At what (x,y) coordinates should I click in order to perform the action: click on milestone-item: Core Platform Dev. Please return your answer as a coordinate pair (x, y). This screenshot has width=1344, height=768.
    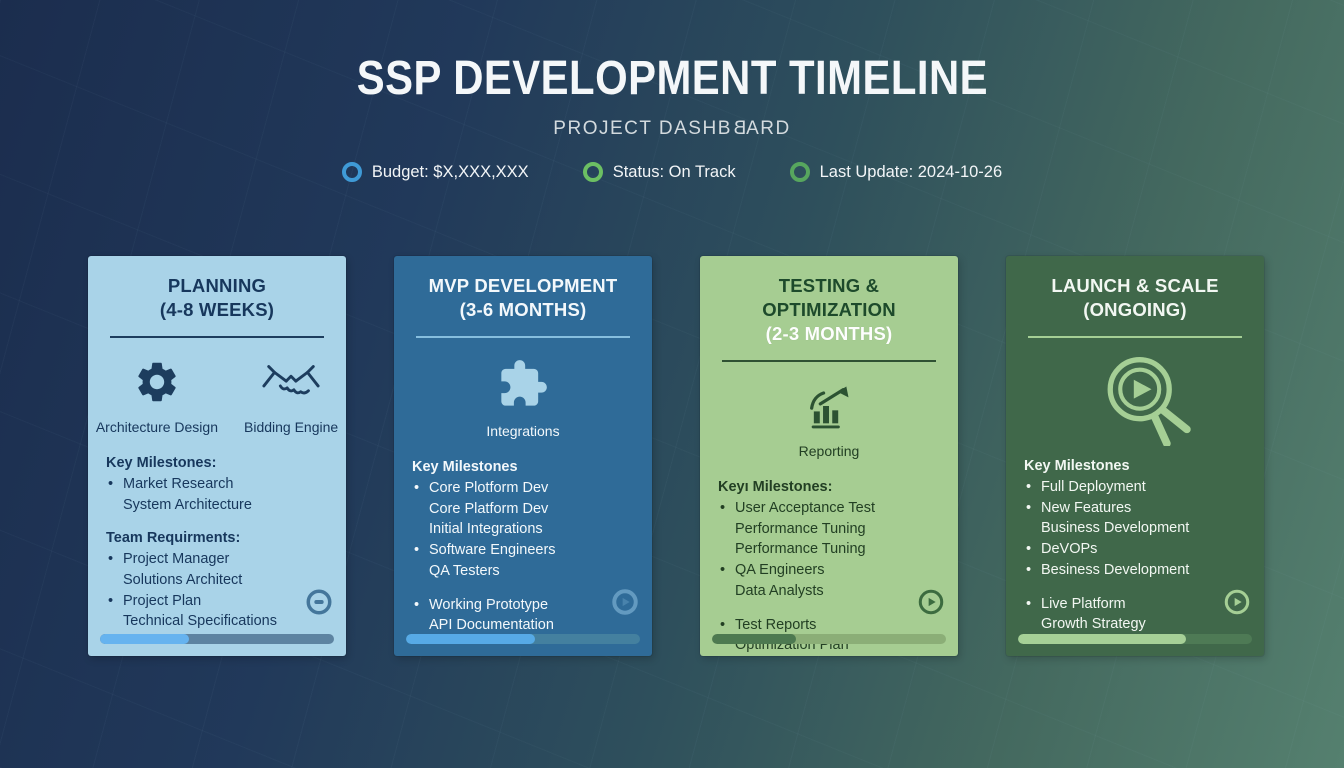
    Looking at the image, I should click on (489, 508).